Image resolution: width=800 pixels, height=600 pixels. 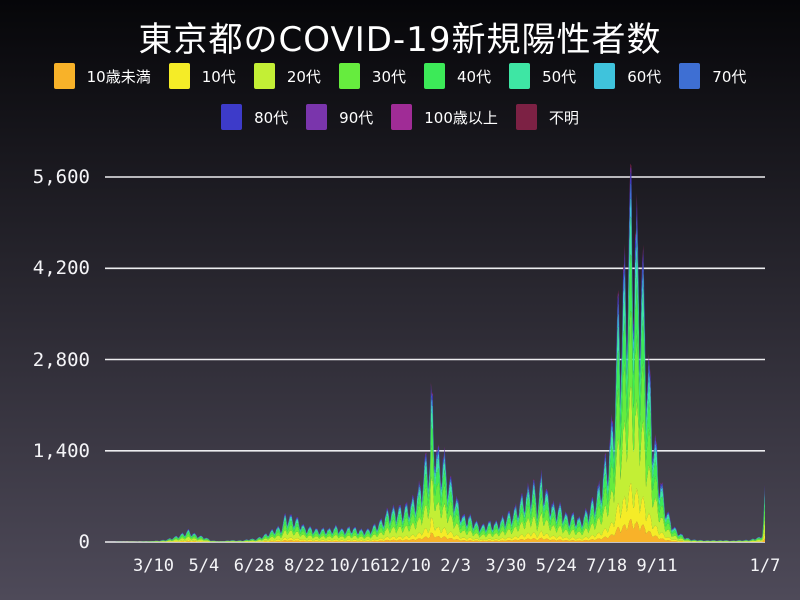 What do you see at coordinates (526, 117) in the screenshot?
I see `legend-swatch-unknown` at bounding box center [526, 117].